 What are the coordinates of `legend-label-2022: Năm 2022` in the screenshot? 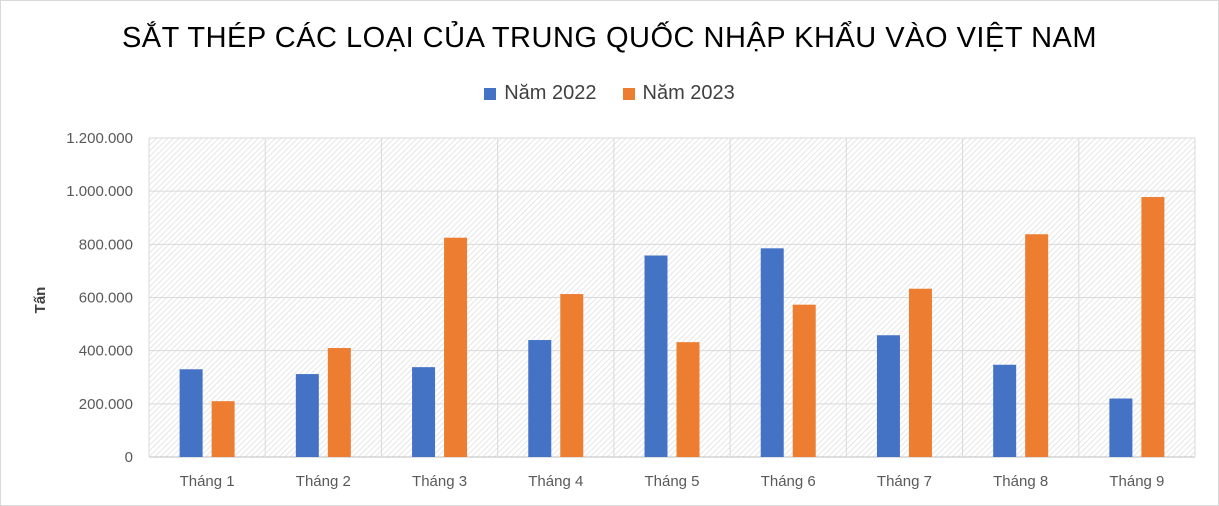 It's located at (550, 93).